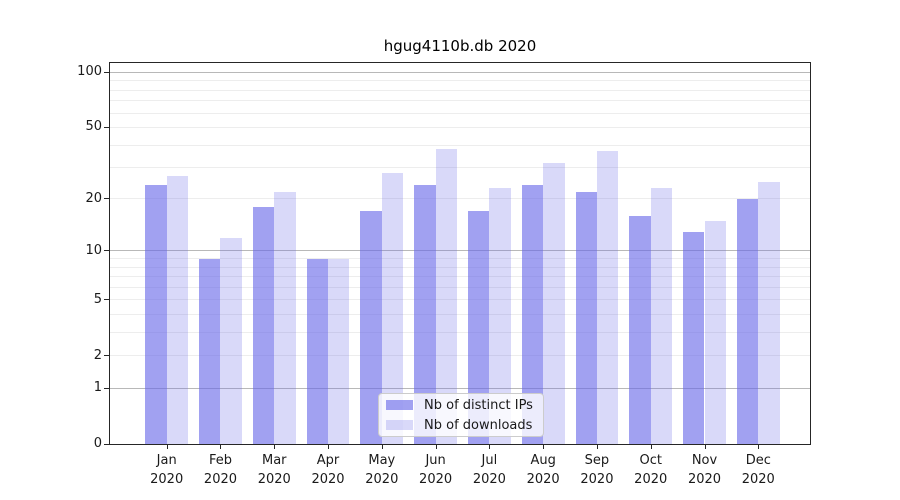 The width and height of the screenshot is (900, 500). Describe the element at coordinates (382, 470) in the screenshot. I see `x-tick-label: May 2020` at that location.